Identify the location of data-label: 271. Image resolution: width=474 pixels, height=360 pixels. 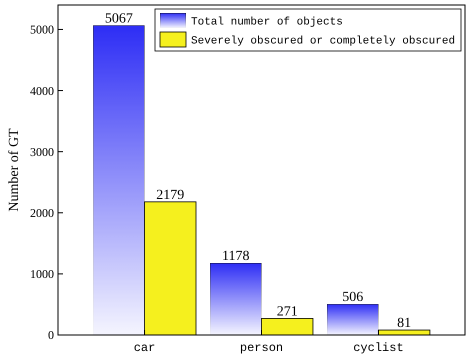
(287, 312).